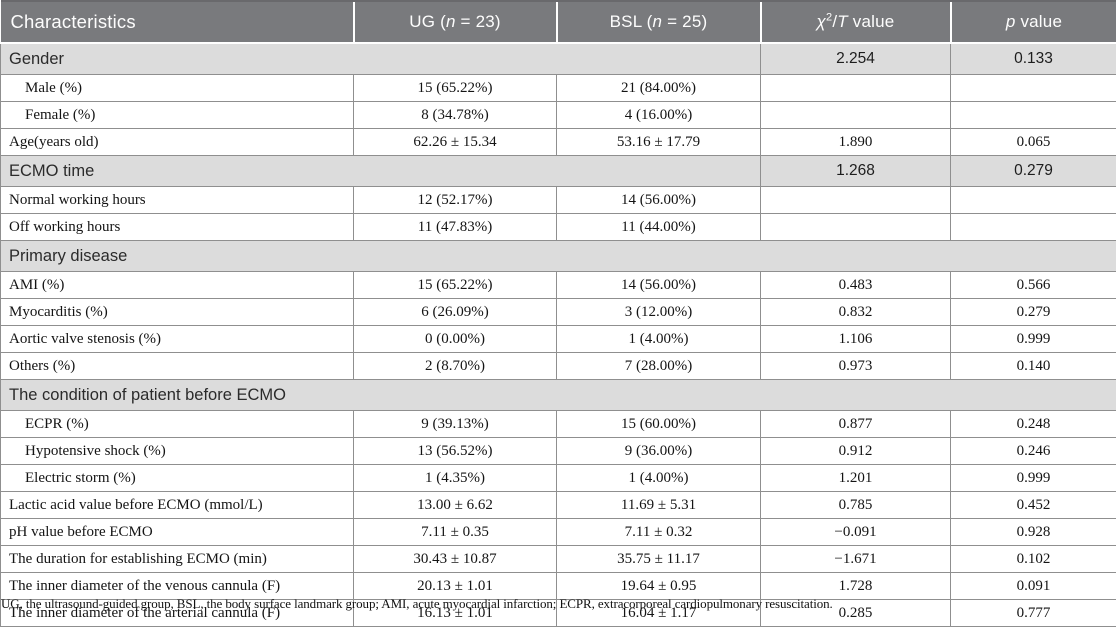 Image resolution: width=1116 pixels, height=627 pixels. Describe the element at coordinates (177, 88) in the screenshot. I see `characteristic-label: Male (%)` at that location.